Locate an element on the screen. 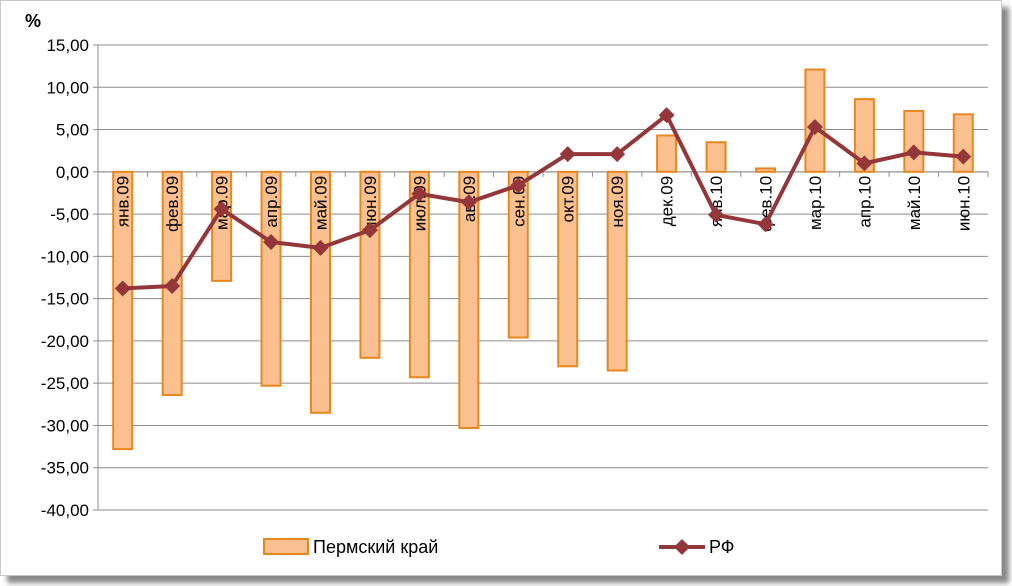 The image size is (1012, 586). x-category-label: июн.10 is located at coordinates (963, 203).